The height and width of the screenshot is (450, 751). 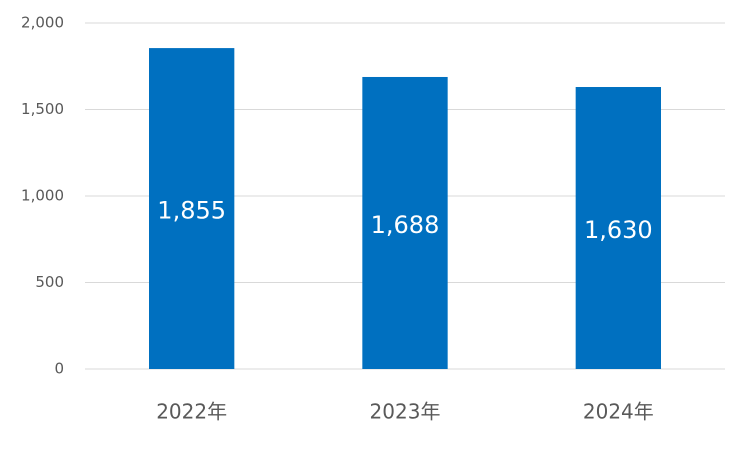 I want to click on x-tick-label: 2022年, so click(x=191, y=412).